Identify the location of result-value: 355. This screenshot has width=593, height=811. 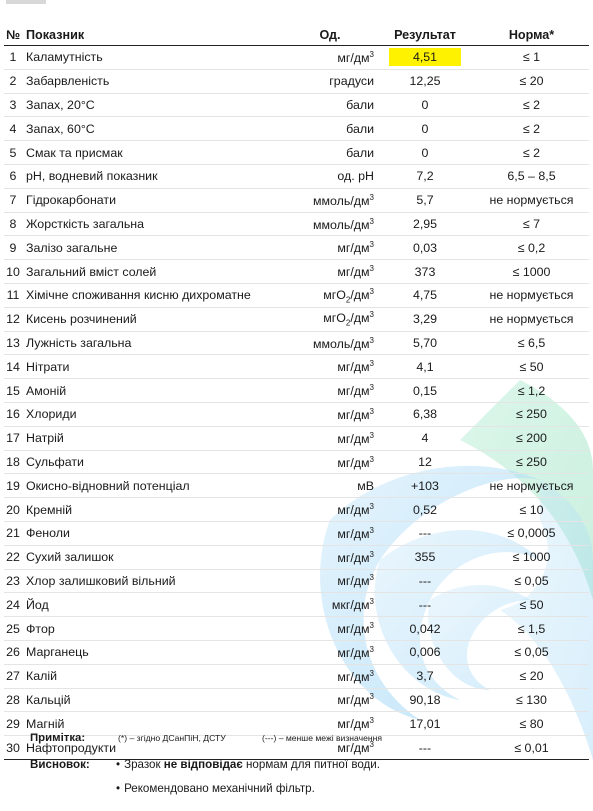
(425, 557).